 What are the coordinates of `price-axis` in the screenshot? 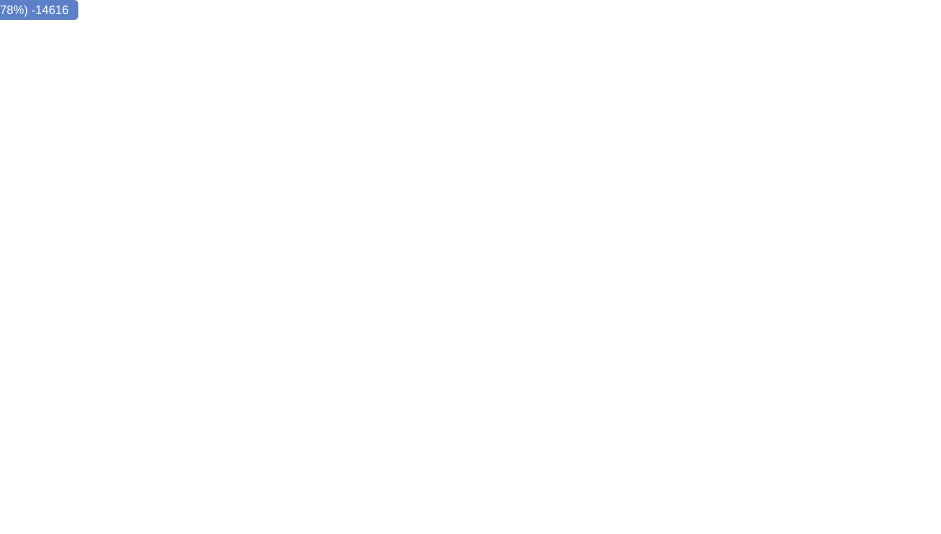 It's located at (908, 253).